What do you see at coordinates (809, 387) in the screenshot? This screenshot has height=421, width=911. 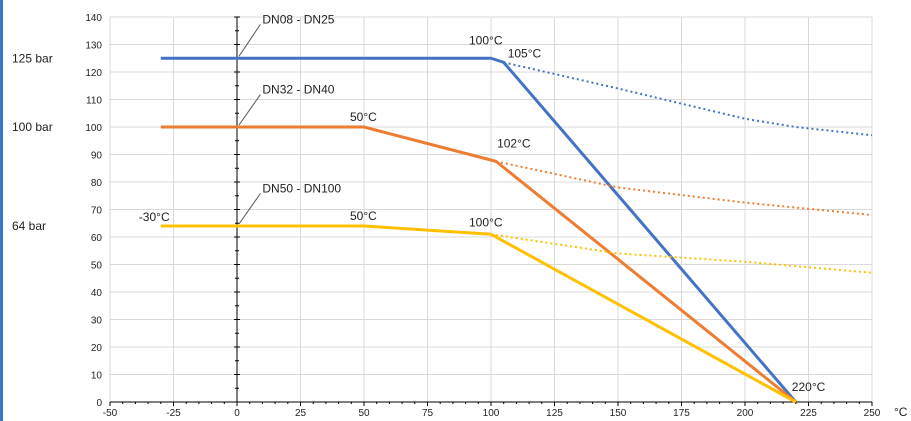 I see `temperature-annotation: 220°C` at bounding box center [809, 387].